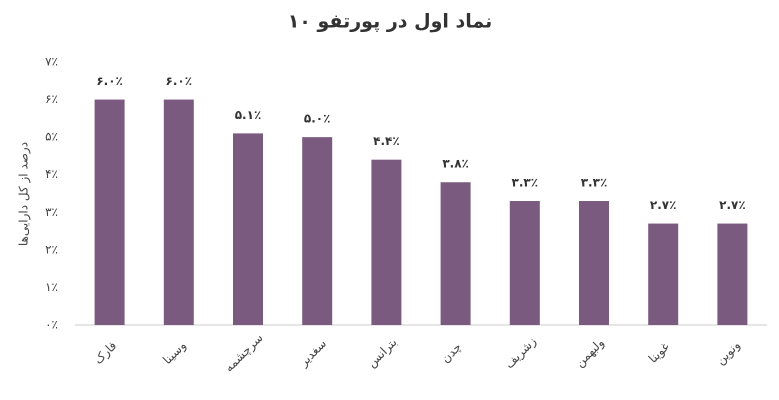 This screenshot has height=400, width=779. I want to click on value-label: ۵.۰٪, so click(317, 119).